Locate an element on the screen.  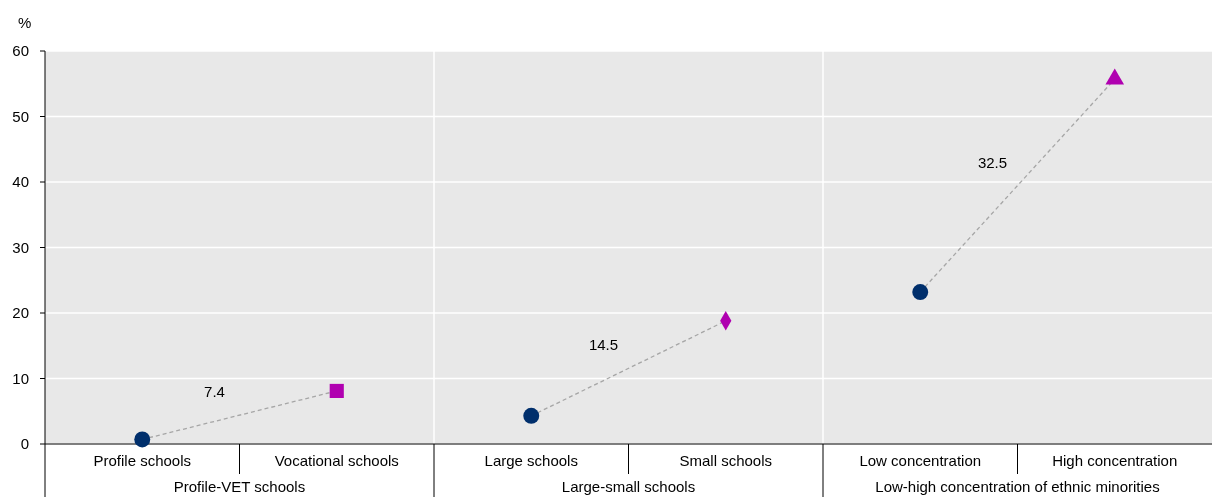
text: Large-small schools is located at coordinates (628, 486).